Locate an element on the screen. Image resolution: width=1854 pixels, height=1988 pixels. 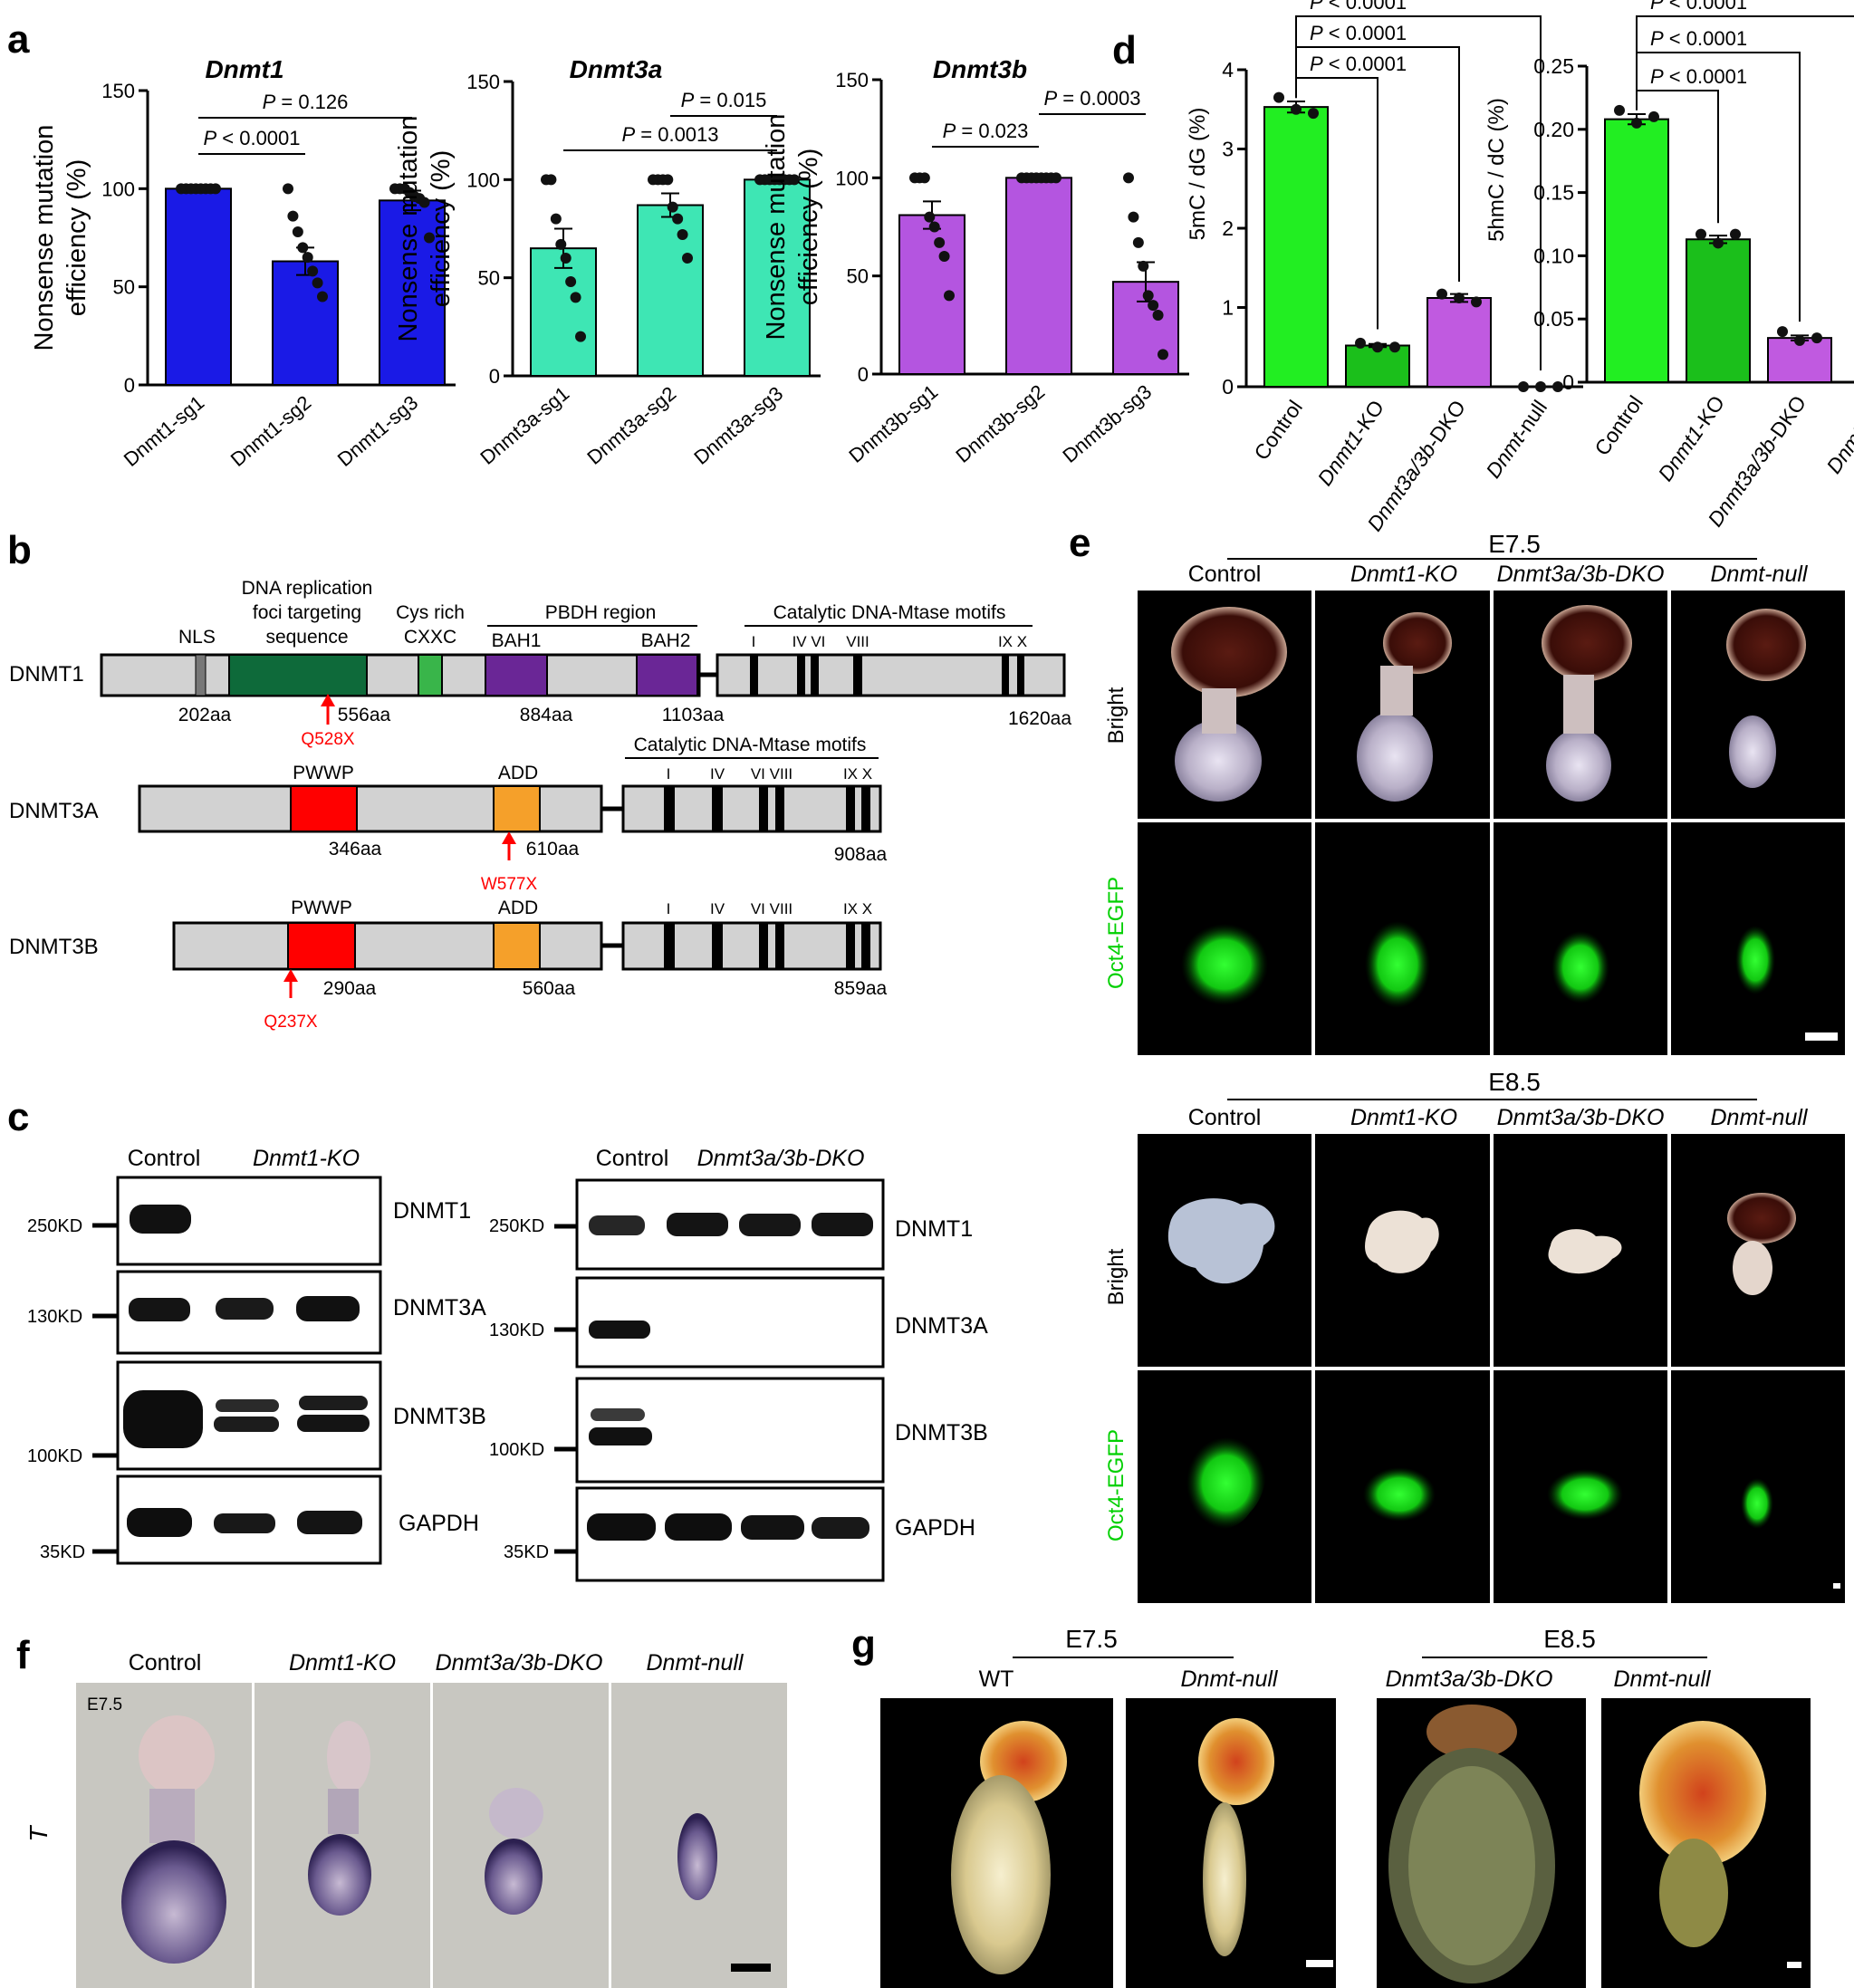
blot-right-label-dnmt3b: DNMT3B is located at coordinates (942, 1432).